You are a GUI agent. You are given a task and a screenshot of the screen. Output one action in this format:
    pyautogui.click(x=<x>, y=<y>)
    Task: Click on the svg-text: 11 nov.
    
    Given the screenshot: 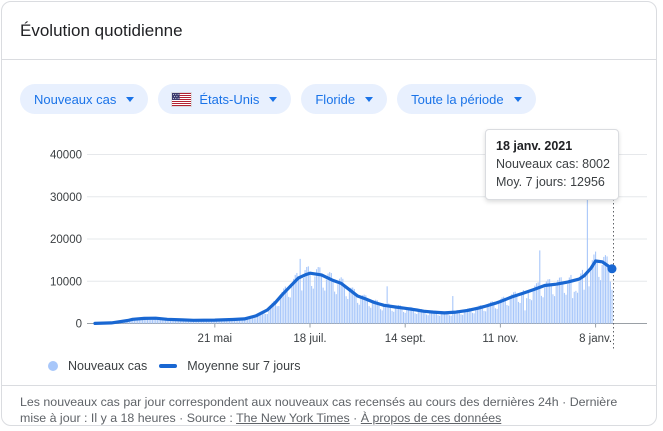 What is the action you would take?
    pyautogui.click(x=500, y=339)
    